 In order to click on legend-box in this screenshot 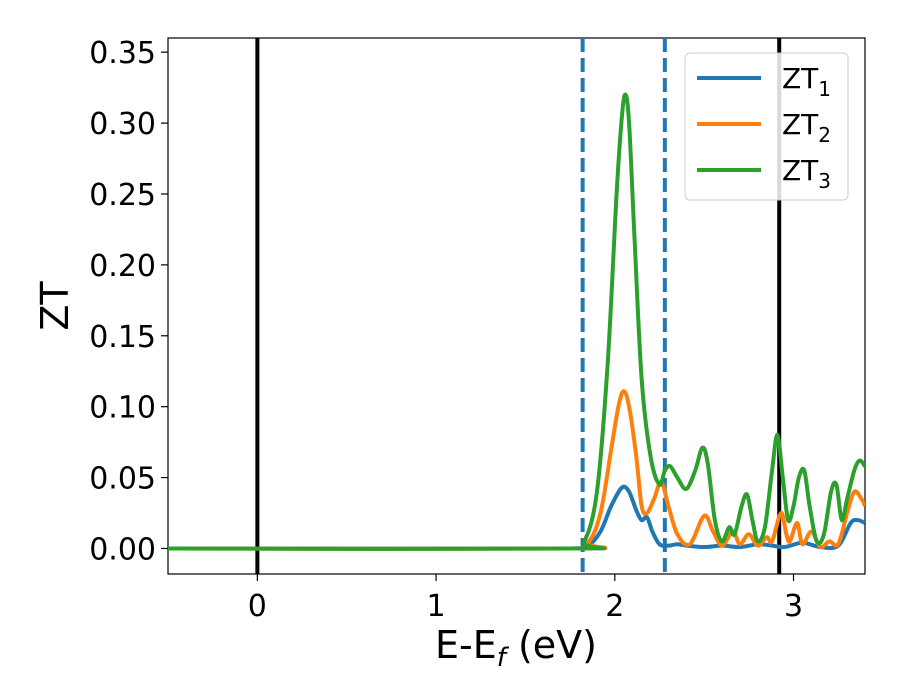, I will do `click(766, 126)`.